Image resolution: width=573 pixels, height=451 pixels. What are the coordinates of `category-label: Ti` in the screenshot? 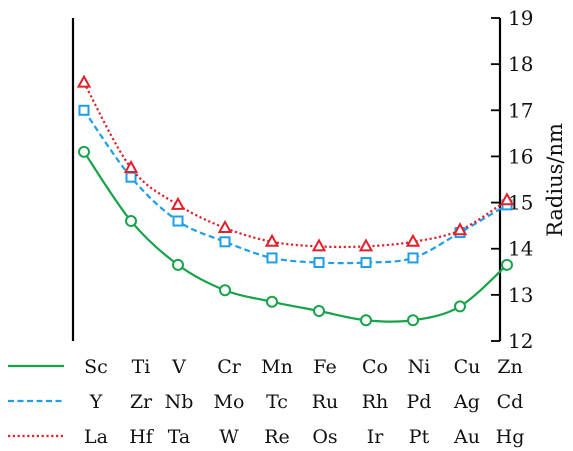 It's located at (141, 367).